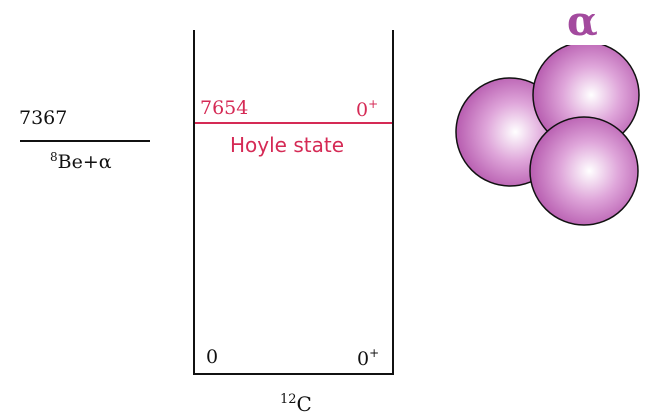 This screenshot has height=420, width=650. Describe the element at coordinates (293, 123) in the screenshot. I see `hoyle-level-line` at that location.